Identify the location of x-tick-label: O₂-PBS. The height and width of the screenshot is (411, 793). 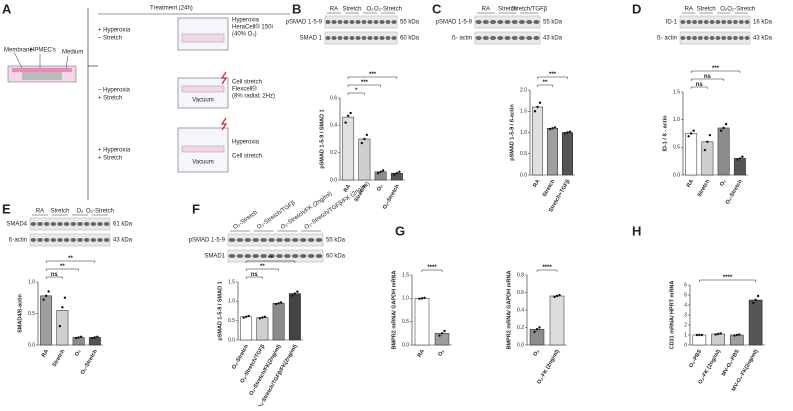
(695, 358).